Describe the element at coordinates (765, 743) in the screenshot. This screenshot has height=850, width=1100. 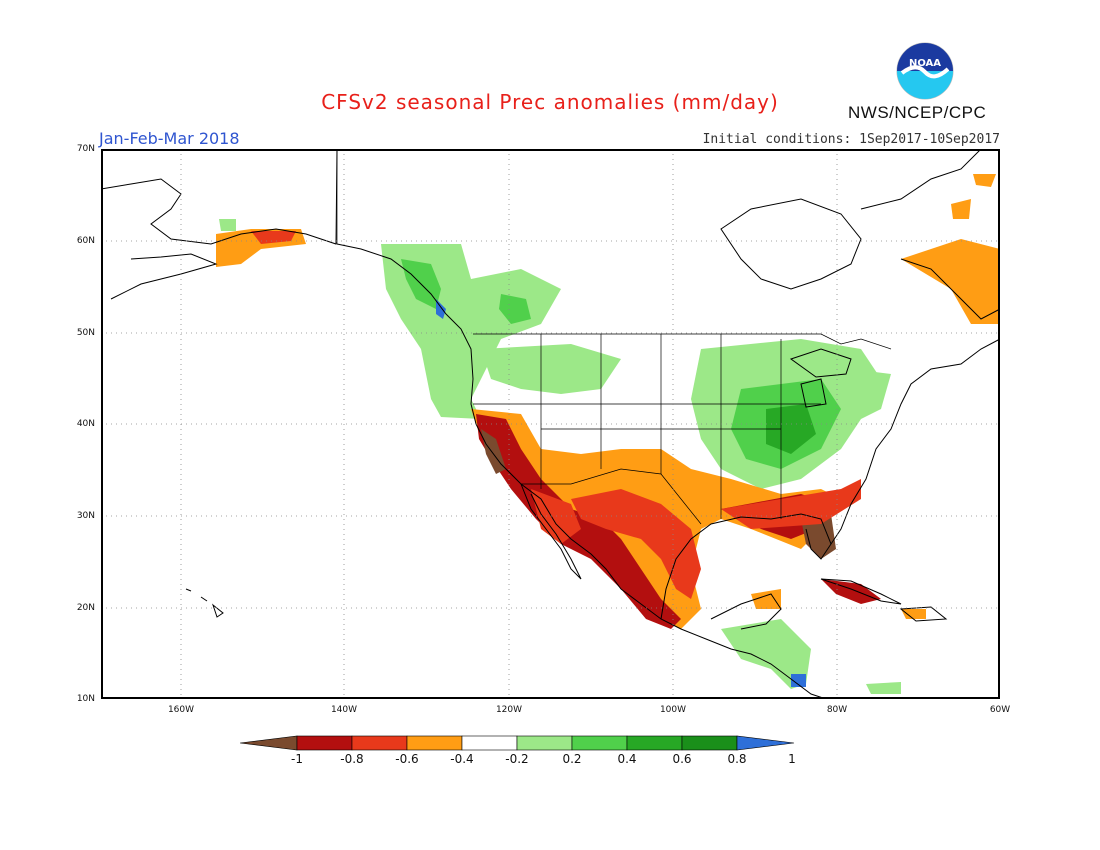
I see `colorbar-arrow-high` at that location.